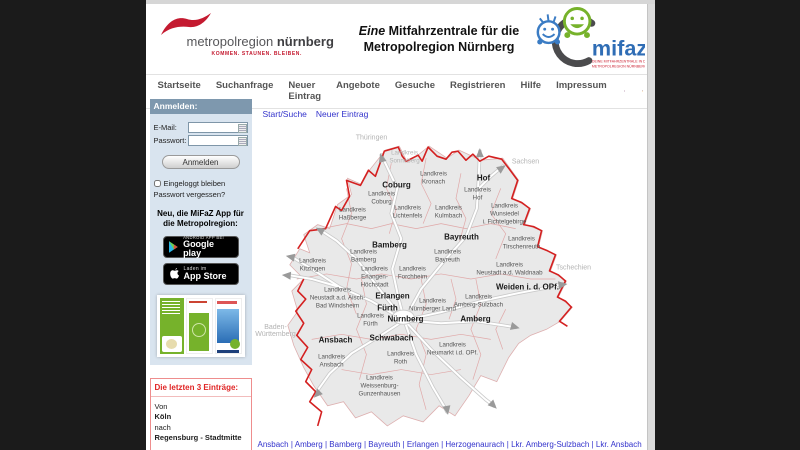  Describe the element at coordinates (650, 227) in the screenshot. I see `scrollbar` at that location.